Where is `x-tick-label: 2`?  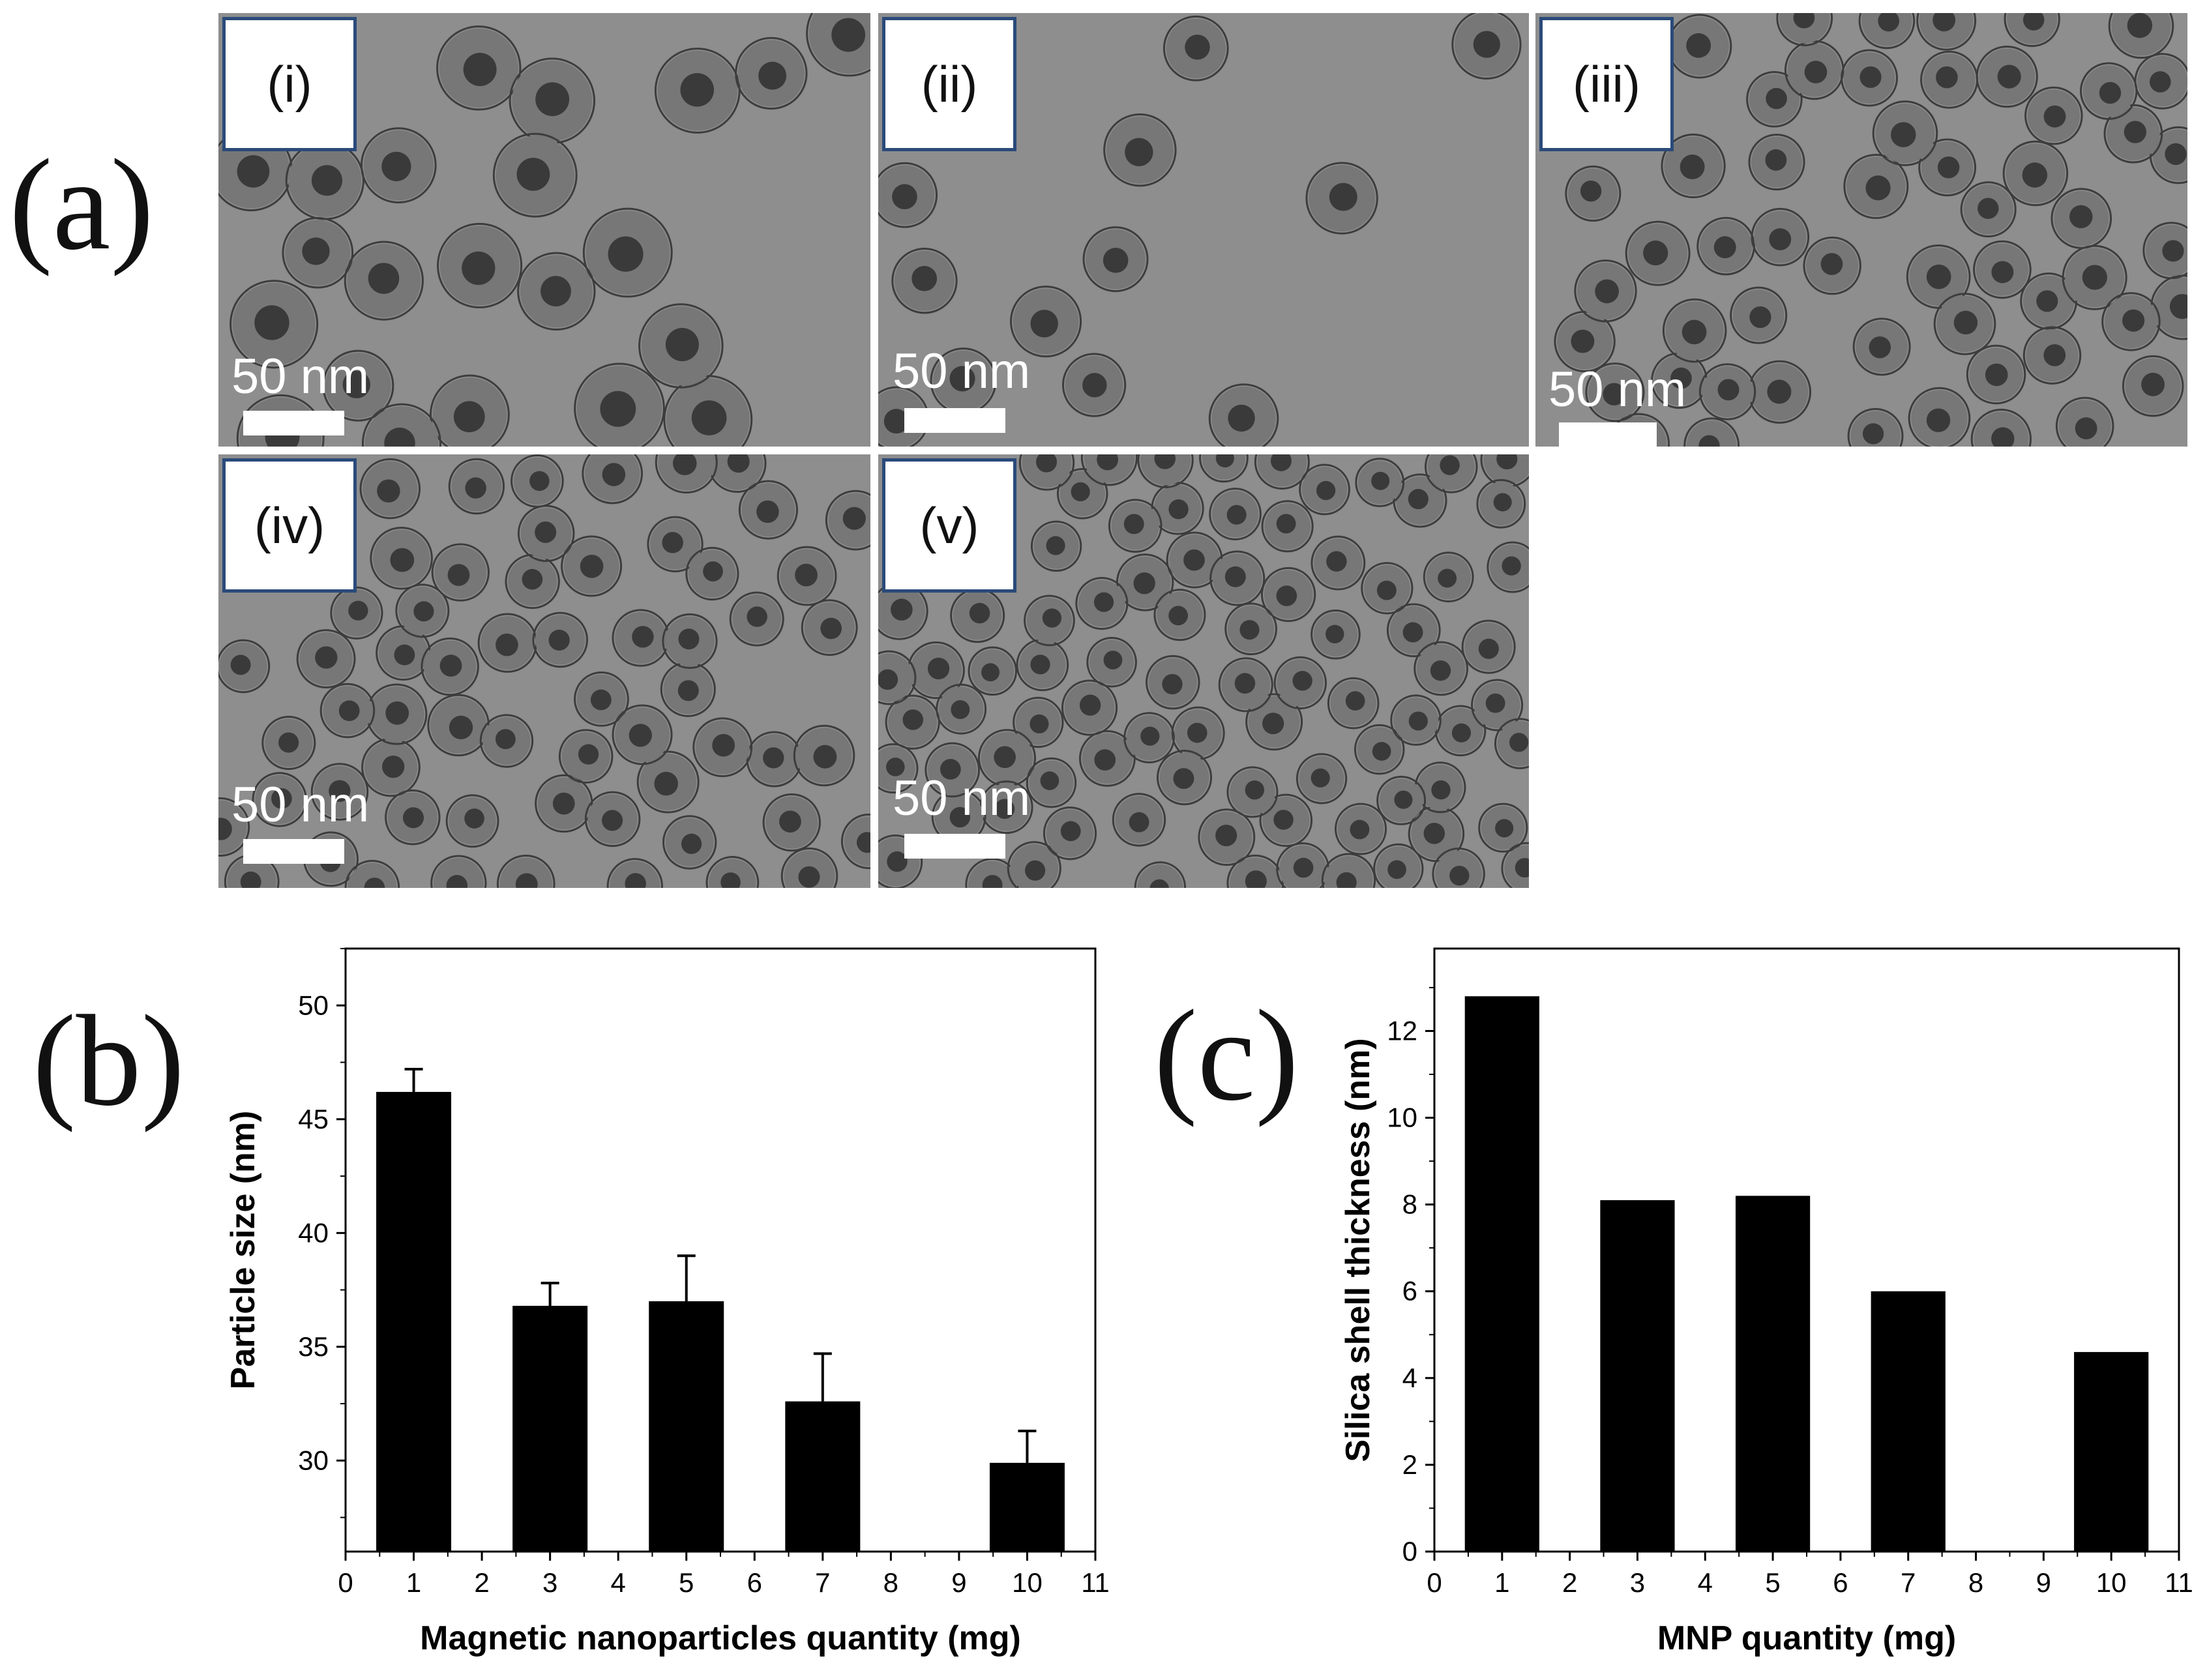
x-tick-label: 2 is located at coordinates (1569, 1582).